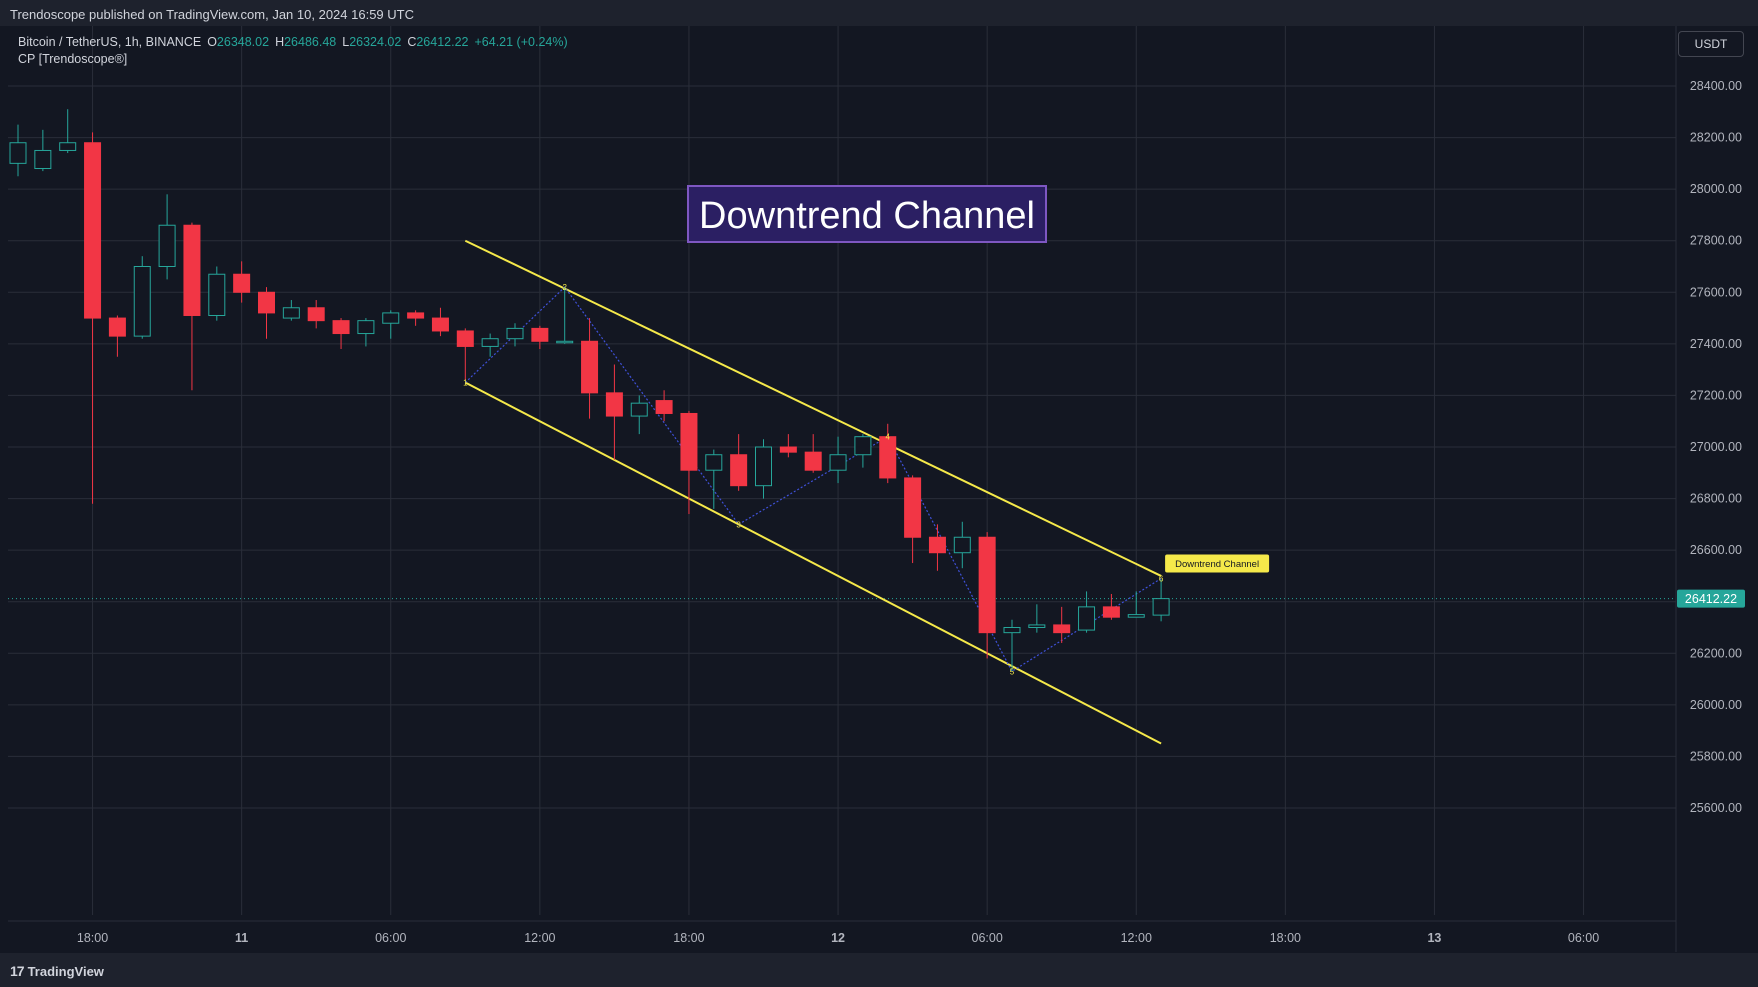 This screenshot has height=987, width=1758. What do you see at coordinates (57, 971) in the screenshot?
I see `tradingview-logo: 17 TradingView` at bounding box center [57, 971].